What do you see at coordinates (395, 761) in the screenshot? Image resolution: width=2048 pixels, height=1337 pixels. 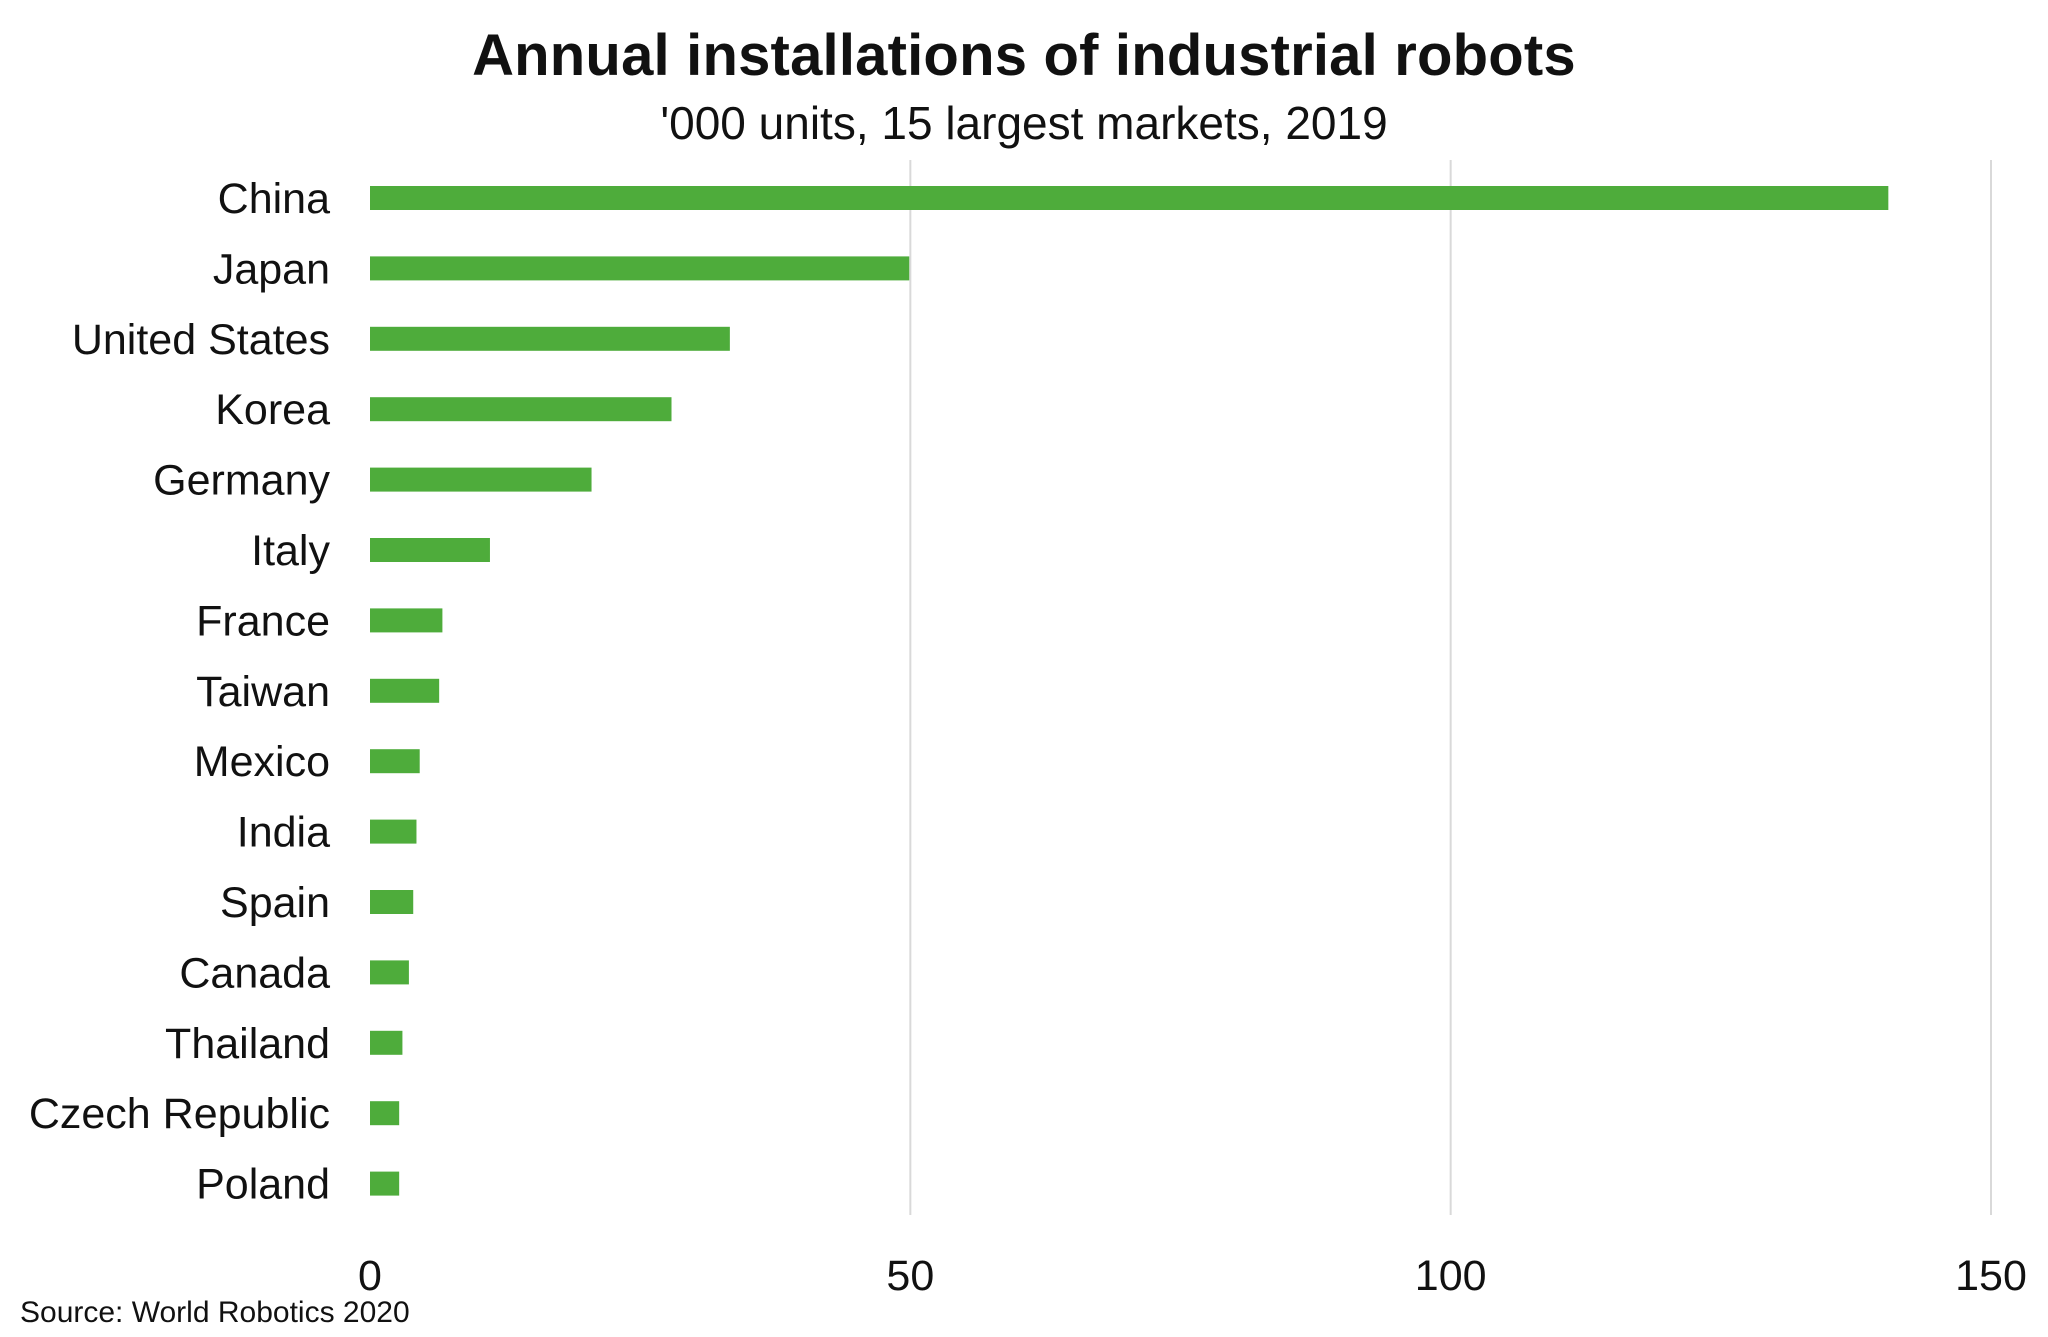 I see `bar-mexico` at bounding box center [395, 761].